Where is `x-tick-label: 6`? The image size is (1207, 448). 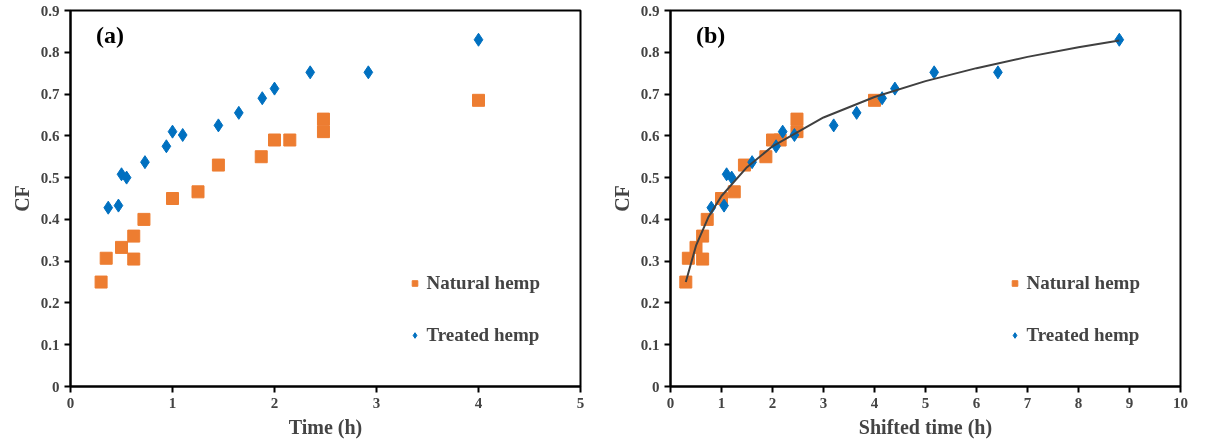
x-tick-label: 6 is located at coordinates (976, 402).